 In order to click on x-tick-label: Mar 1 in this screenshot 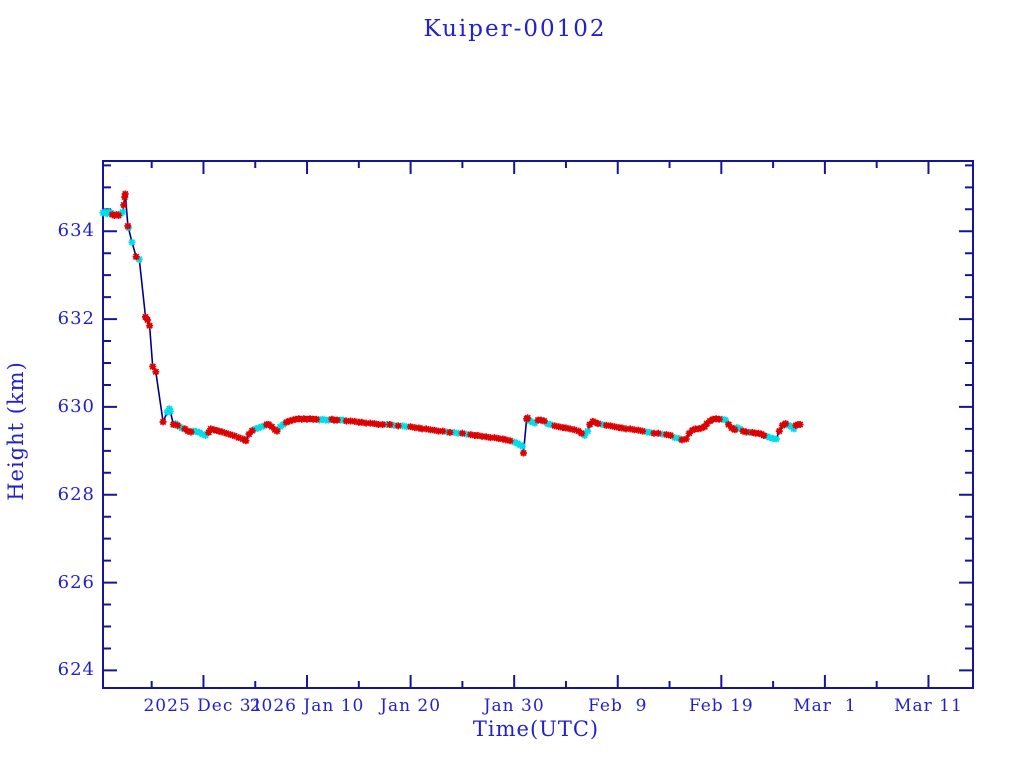, I will do `click(825, 706)`.